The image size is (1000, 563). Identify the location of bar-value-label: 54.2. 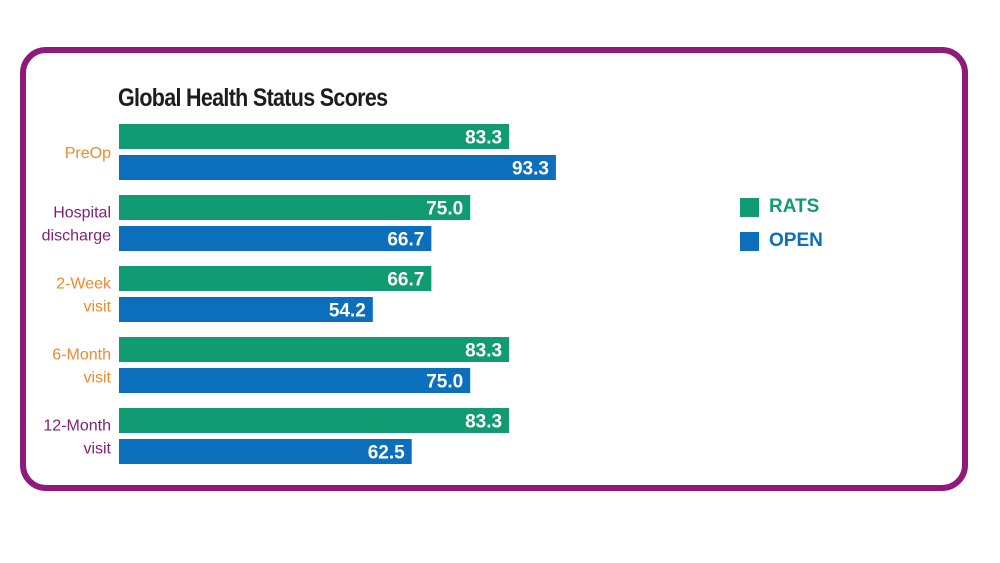
(347, 311).